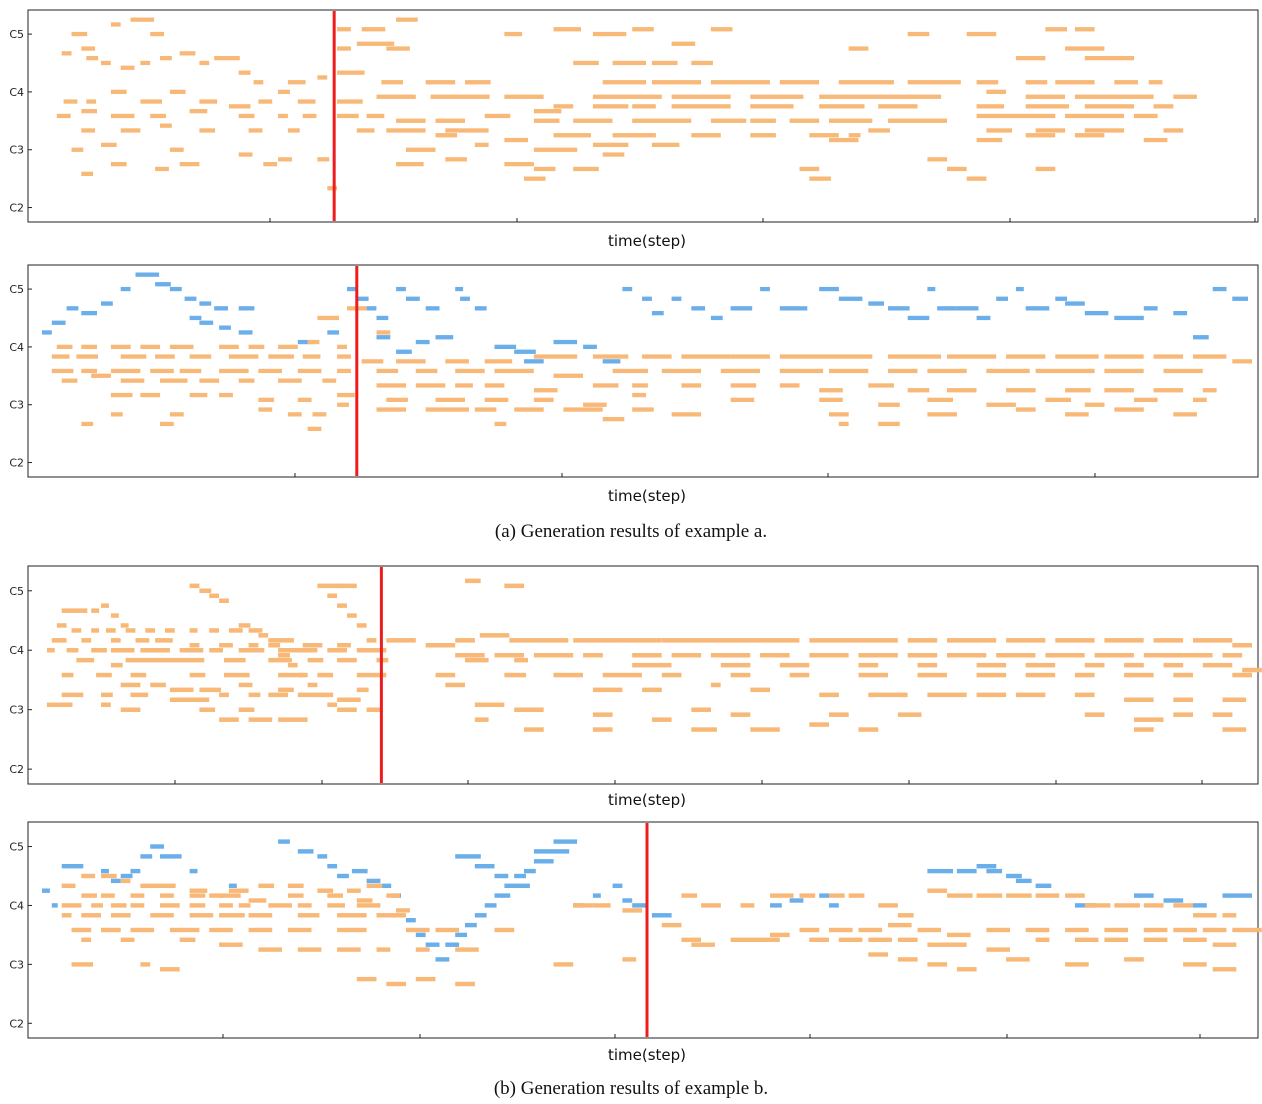 Image resolution: width=1262 pixels, height=1104 pixels. Describe the element at coordinates (16, 34) in the screenshot. I see `y-tick-label: C5` at that location.